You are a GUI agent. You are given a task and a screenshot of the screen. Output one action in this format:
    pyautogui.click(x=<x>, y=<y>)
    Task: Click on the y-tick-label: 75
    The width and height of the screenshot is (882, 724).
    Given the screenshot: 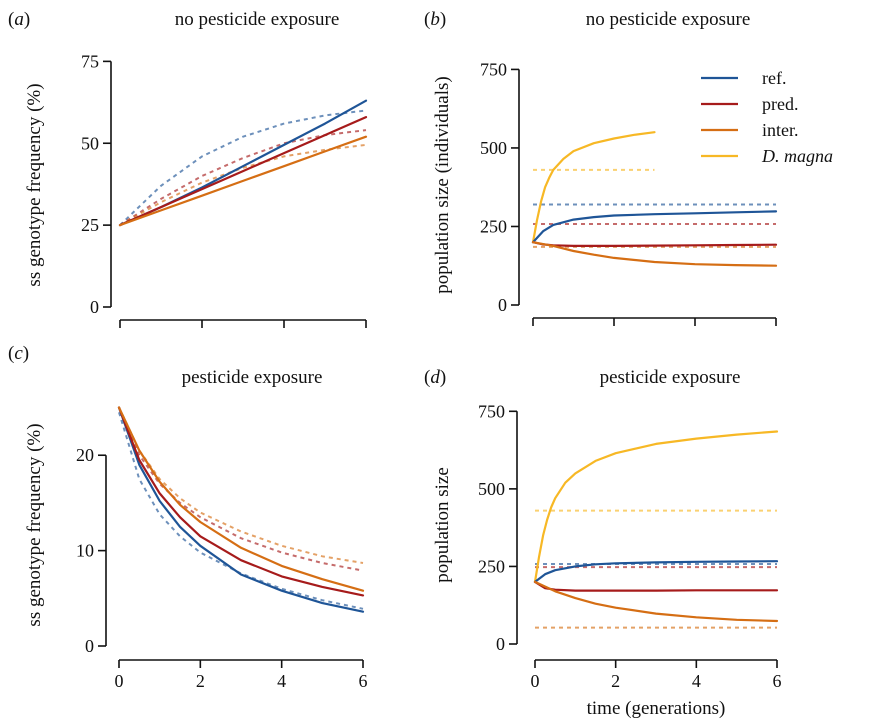 What is the action you would take?
    pyautogui.click(x=90, y=61)
    